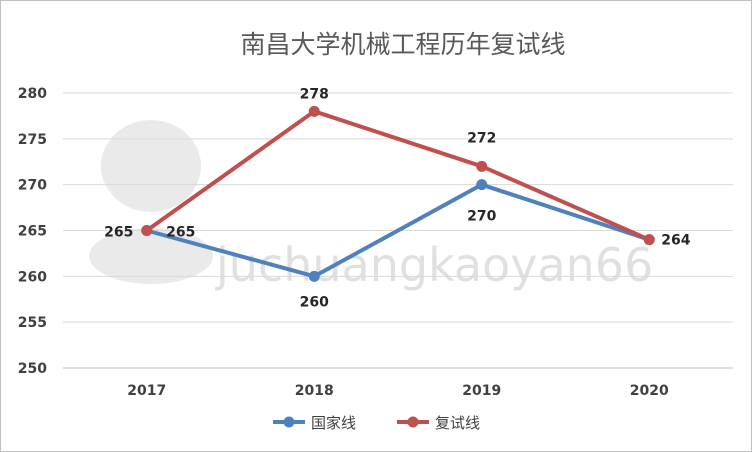 The height and width of the screenshot is (452, 752). I want to click on y-axis: 250 255 260 265 270 275 280, so click(32, 231).